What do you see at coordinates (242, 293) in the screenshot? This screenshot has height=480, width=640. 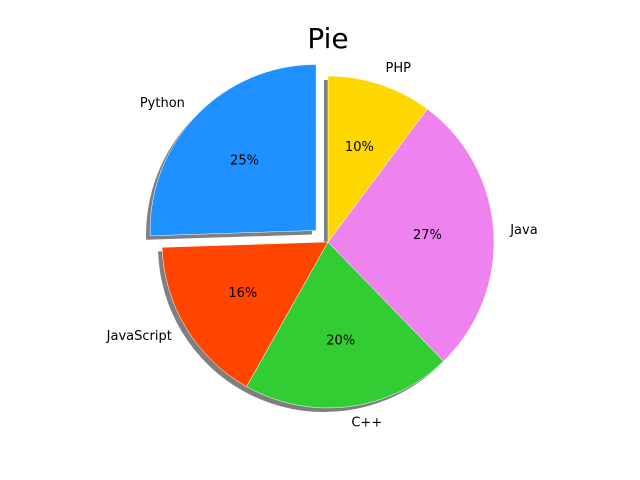 I see `slice-percent-javascript: 16%` at bounding box center [242, 293].